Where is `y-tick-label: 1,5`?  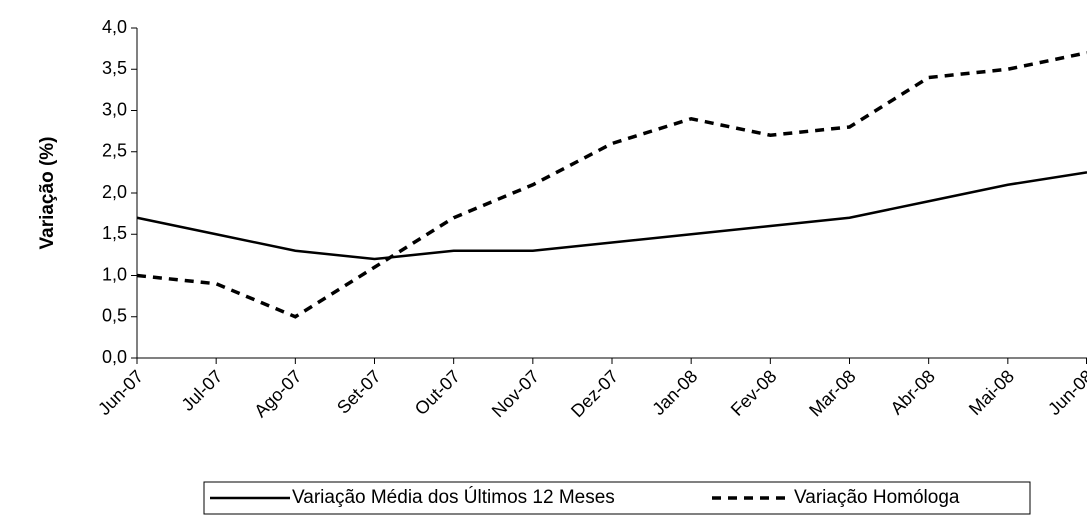 y-tick-label: 1,5 is located at coordinates (114, 233).